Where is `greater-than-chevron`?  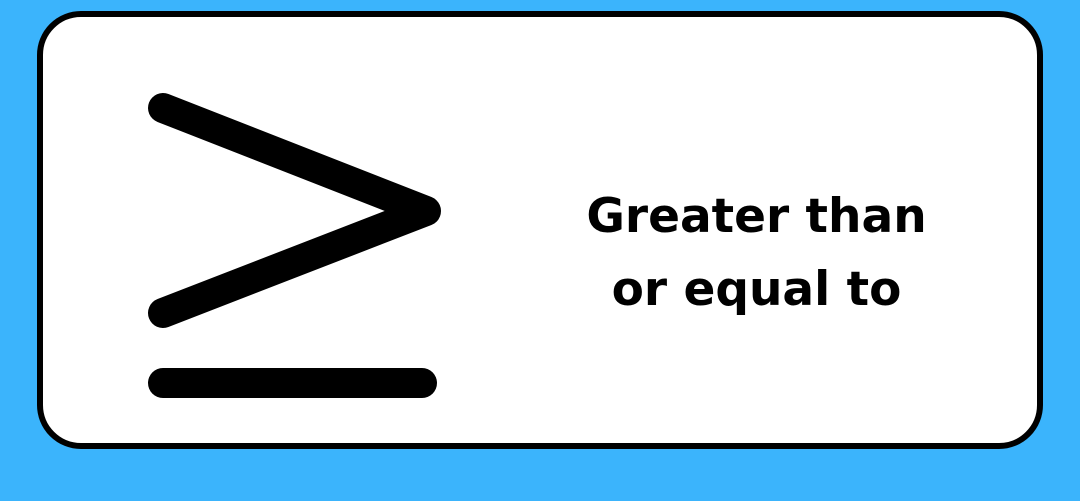
greater-than-chevron is located at coordinates (294, 210).